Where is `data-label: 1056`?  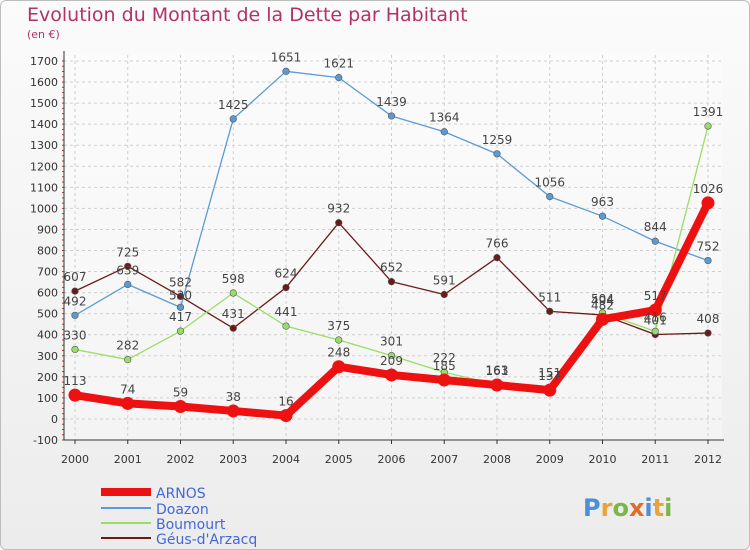
data-label: 1056 is located at coordinates (549, 183).